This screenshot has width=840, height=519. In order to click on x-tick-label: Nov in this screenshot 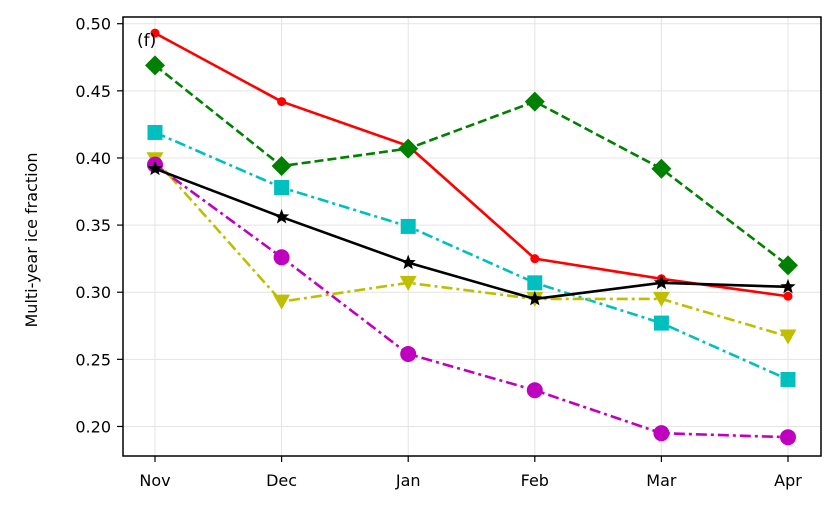, I will do `click(154, 480)`.